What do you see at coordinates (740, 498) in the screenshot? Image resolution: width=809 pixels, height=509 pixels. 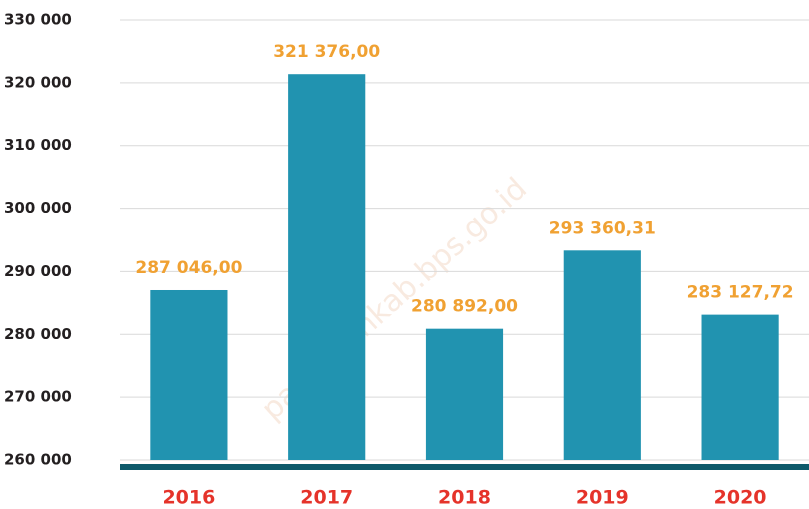 I see `x-tick-label: 2020` at bounding box center [740, 498].